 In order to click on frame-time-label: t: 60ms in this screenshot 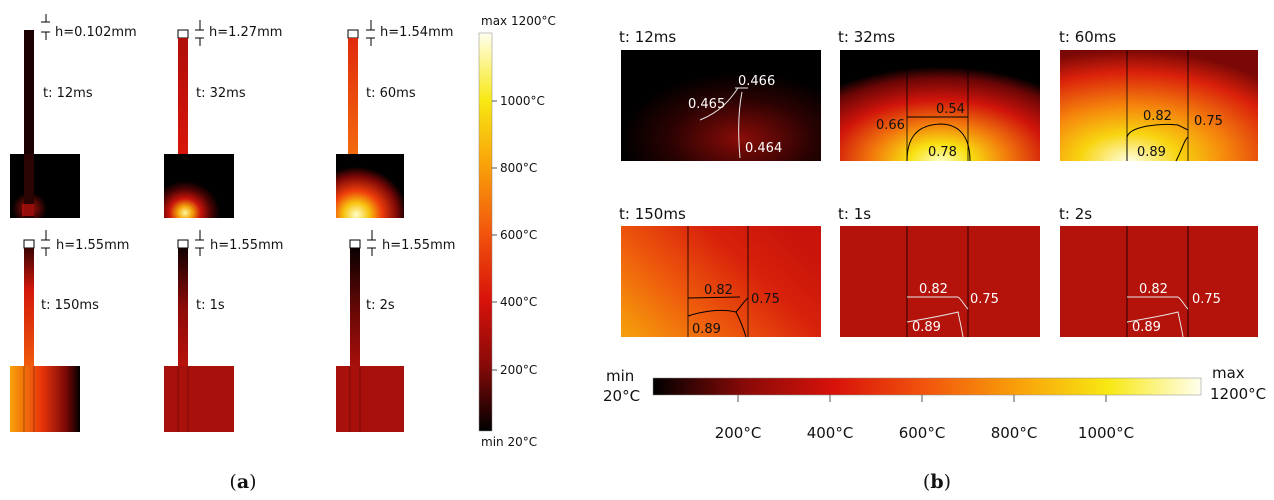, I will do `click(1087, 37)`.